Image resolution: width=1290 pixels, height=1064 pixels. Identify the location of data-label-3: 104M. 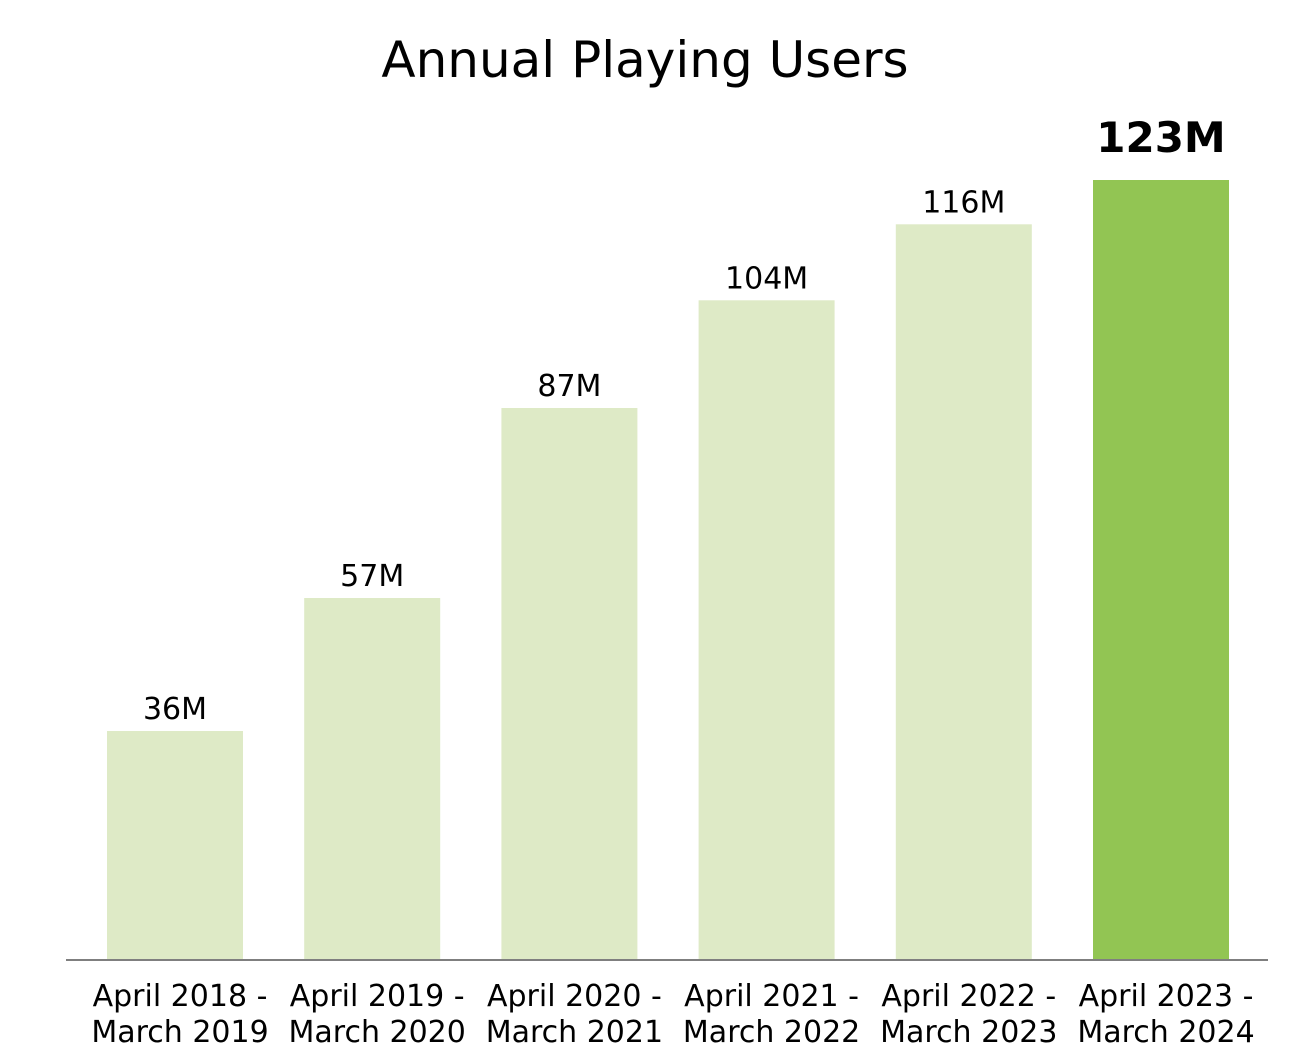
(766, 278).